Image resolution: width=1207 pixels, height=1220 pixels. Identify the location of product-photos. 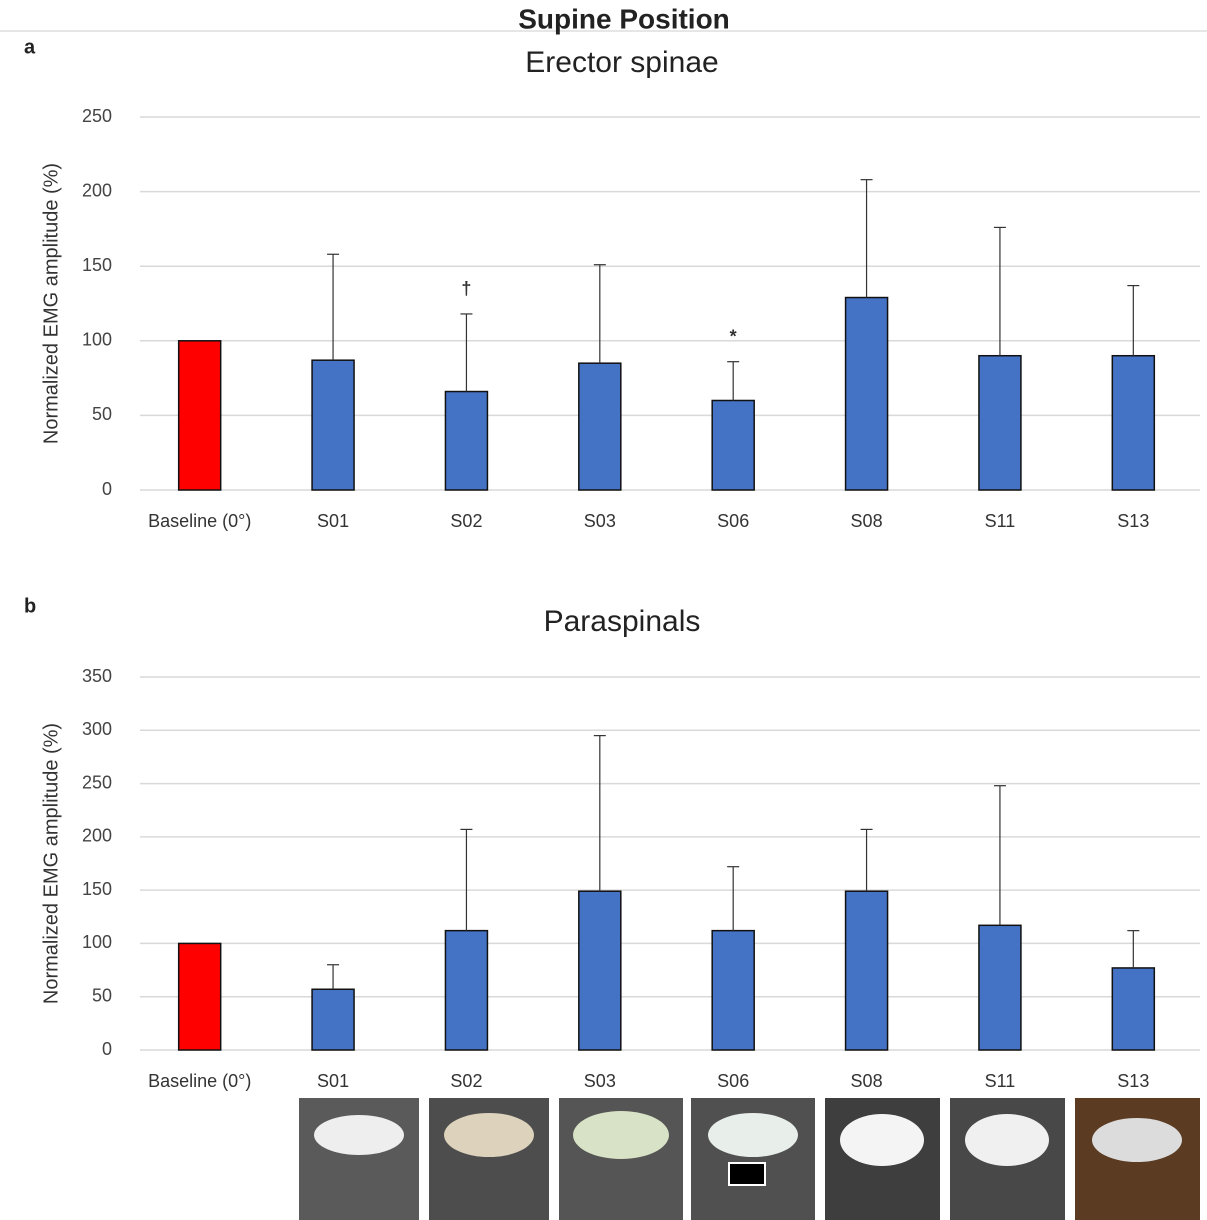
(749, 1159).